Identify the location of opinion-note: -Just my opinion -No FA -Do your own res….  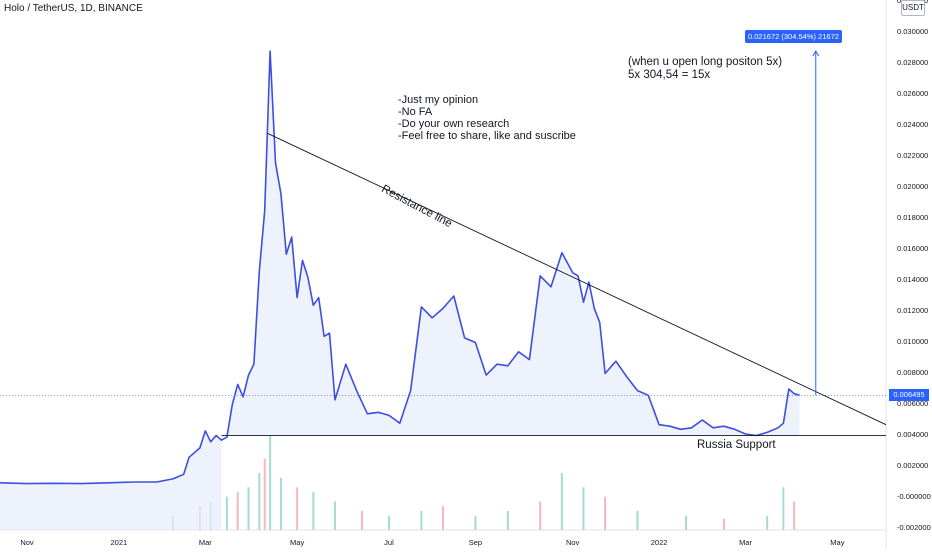
(487, 118).